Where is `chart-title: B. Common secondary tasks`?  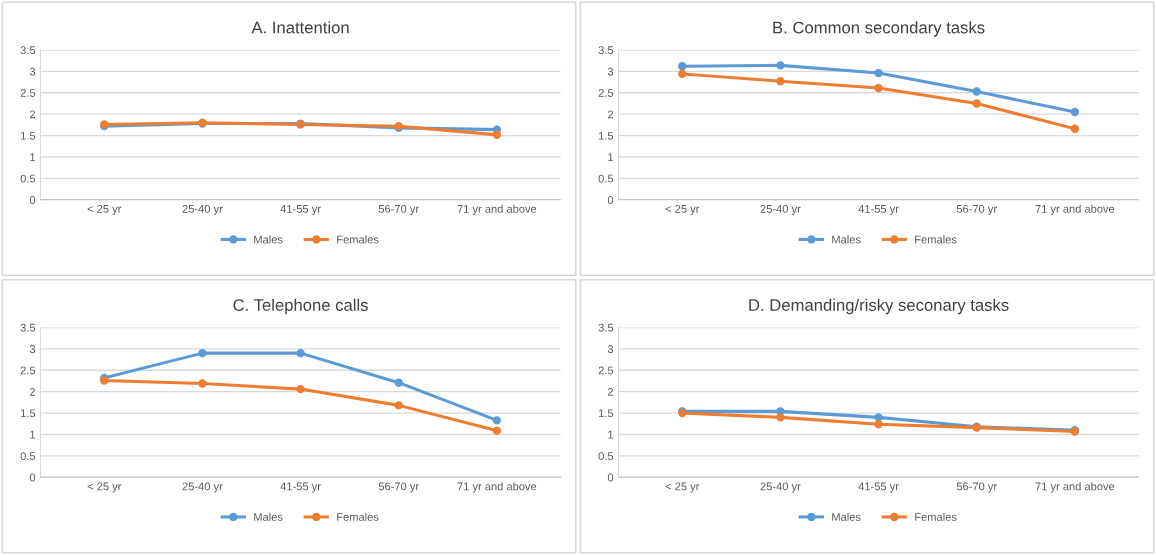
chart-title: B. Common secondary tasks is located at coordinates (879, 29).